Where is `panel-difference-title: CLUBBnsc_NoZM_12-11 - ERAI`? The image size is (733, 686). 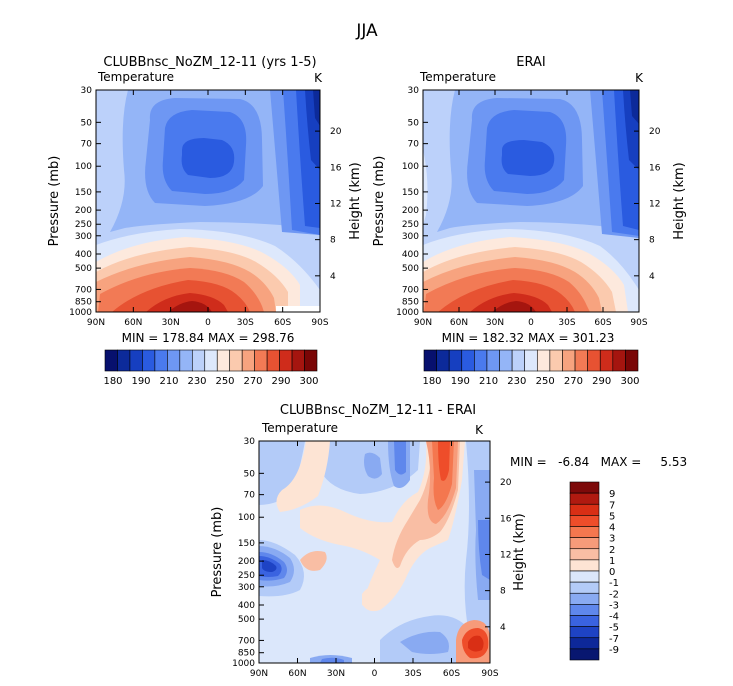
panel-difference-title: CLUBBnsc_NoZM_12-11 - ERAI is located at coordinates (378, 410).